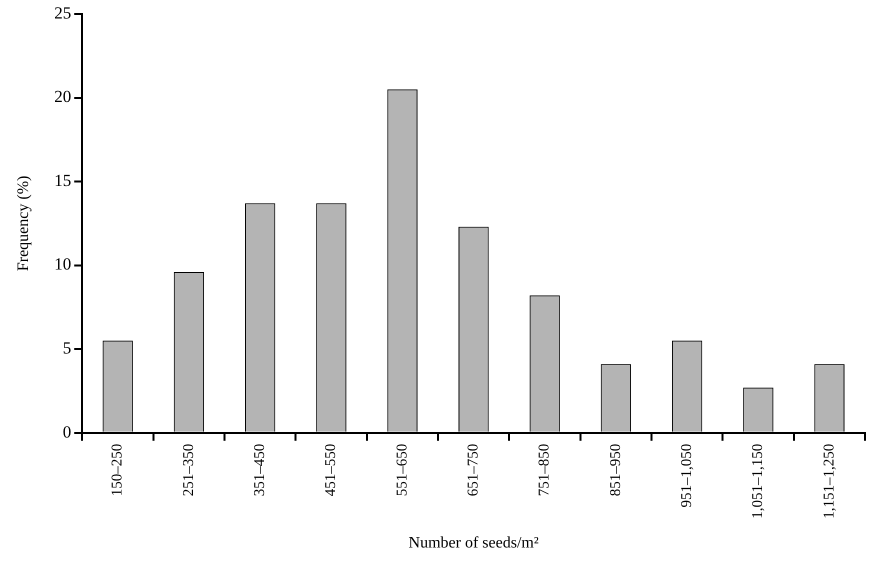 This screenshot has width=879, height=565. I want to click on y-tick-label: 5, so click(67, 348).